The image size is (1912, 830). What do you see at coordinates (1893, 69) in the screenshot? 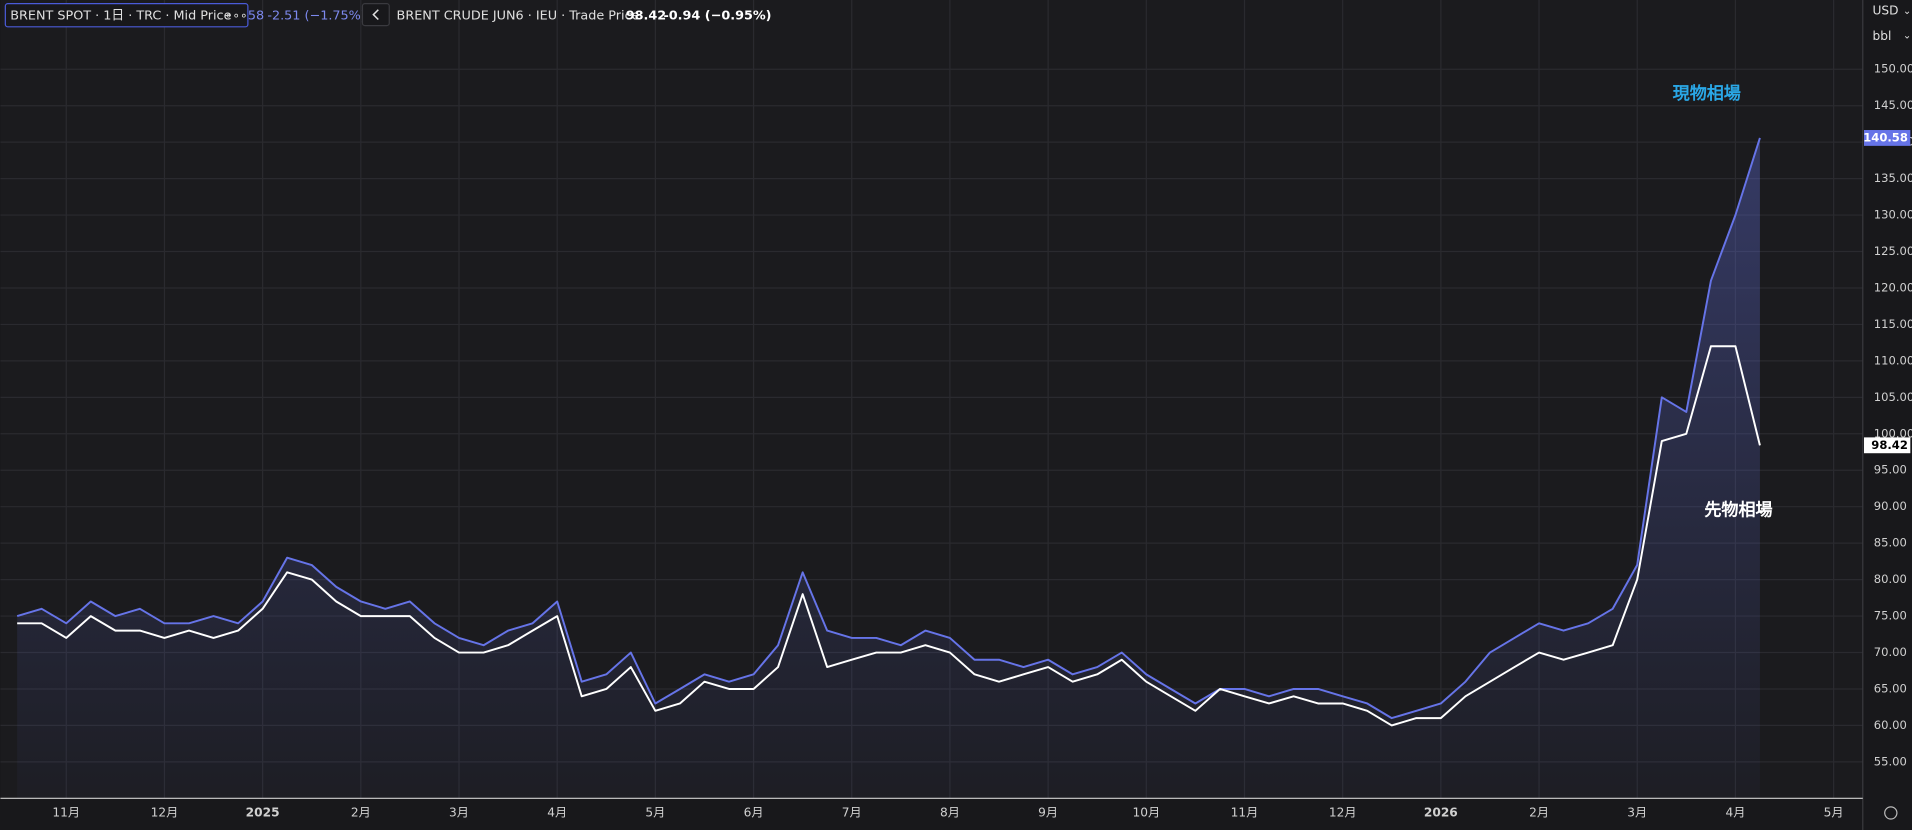
I see `y-tick-label: 150.00` at bounding box center [1893, 69].